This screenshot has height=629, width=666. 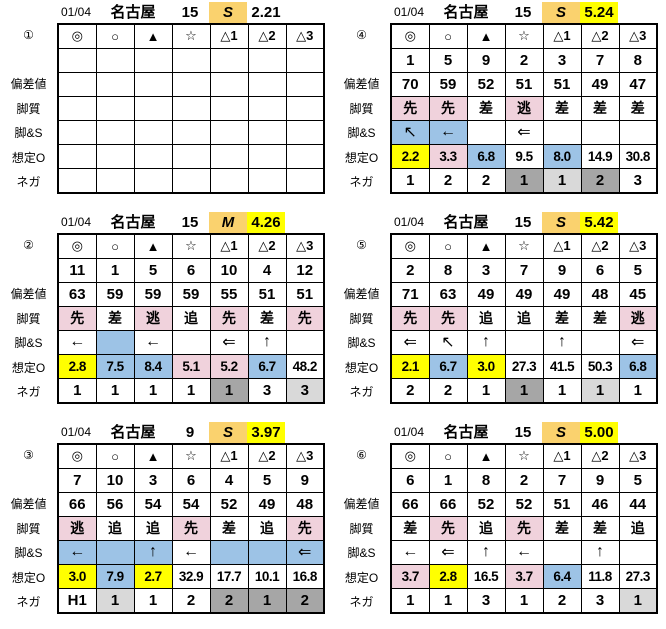 What do you see at coordinates (410, 480) in the screenshot?
I see `horse-number-cell: 6` at bounding box center [410, 480].